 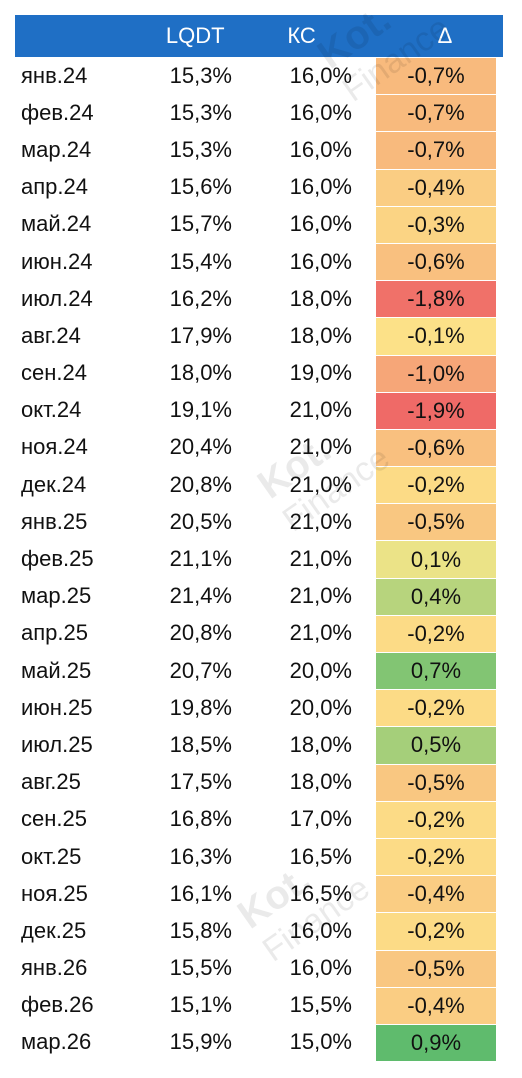 What do you see at coordinates (54, 893) in the screenshot?
I see `month-cell: ноя.25` at bounding box center [54, 893].